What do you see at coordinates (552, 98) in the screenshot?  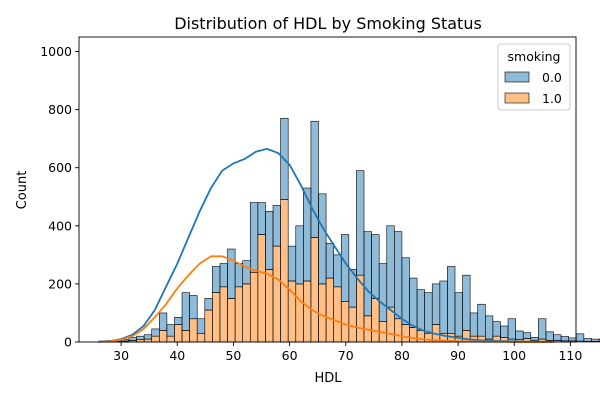 I see `legend-label: 1.0` at bounding box center [552, 98].